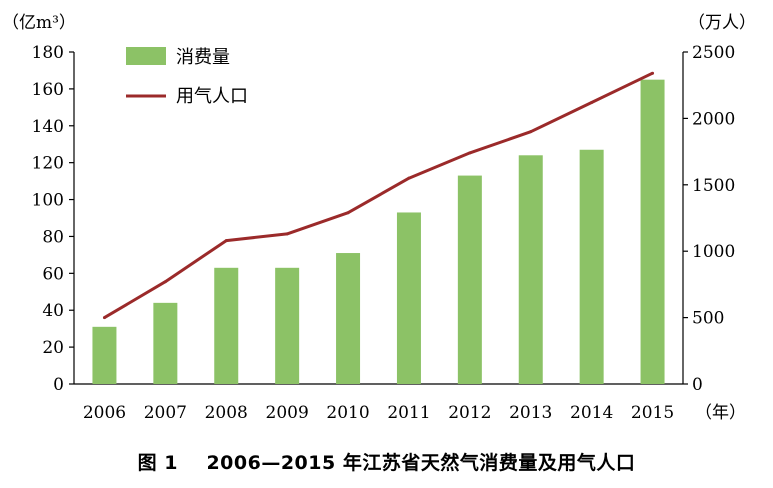 The height and width of the screenshot is (488, 773). Describe the element at coordinates (713, 252) in the screenshot. I see `right-tick-label: 1000` at that location.